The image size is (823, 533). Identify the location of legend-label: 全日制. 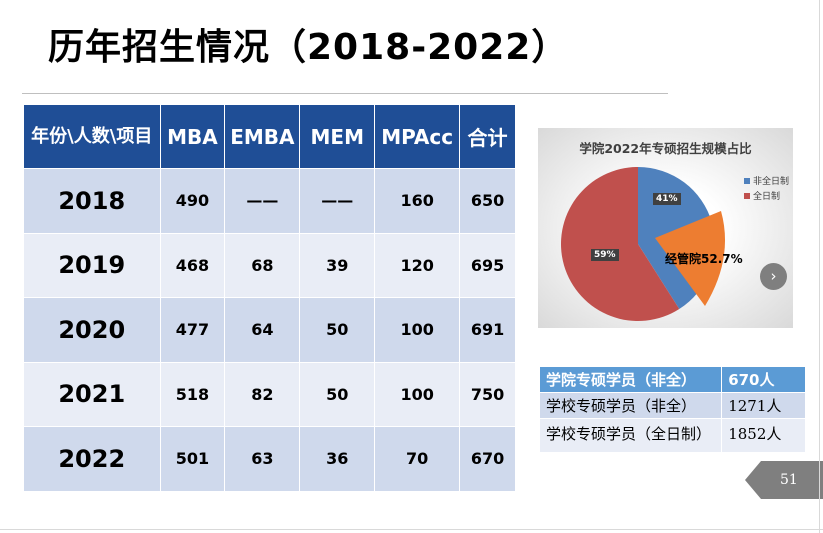
(767, 197).